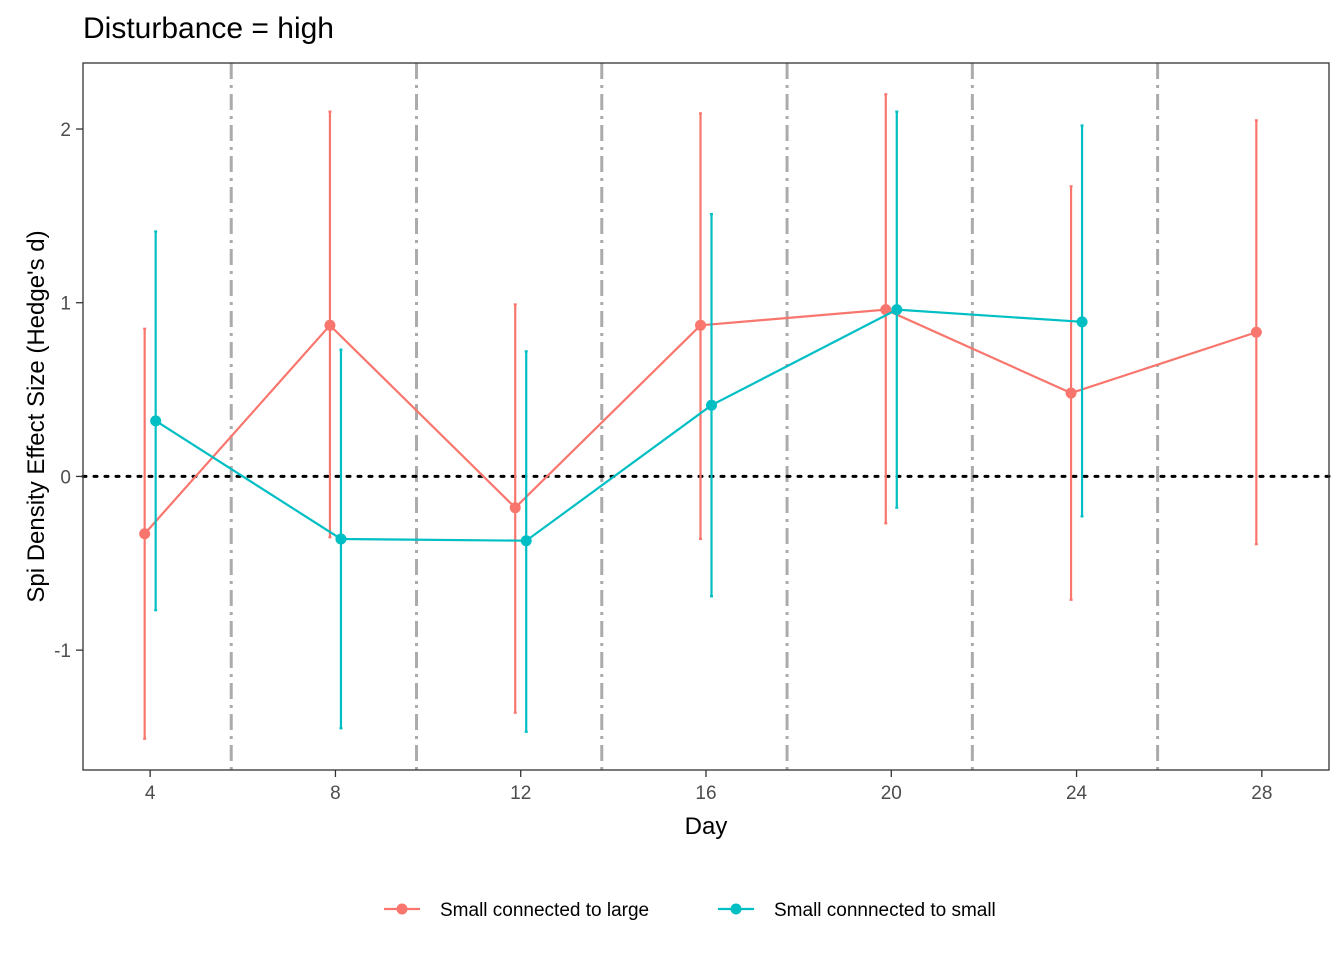 This screenshot has height=965, width=1344. Describe the element at coordinates (891, 793) in the screenshot. I see `x-tick-label: 20` at that location.